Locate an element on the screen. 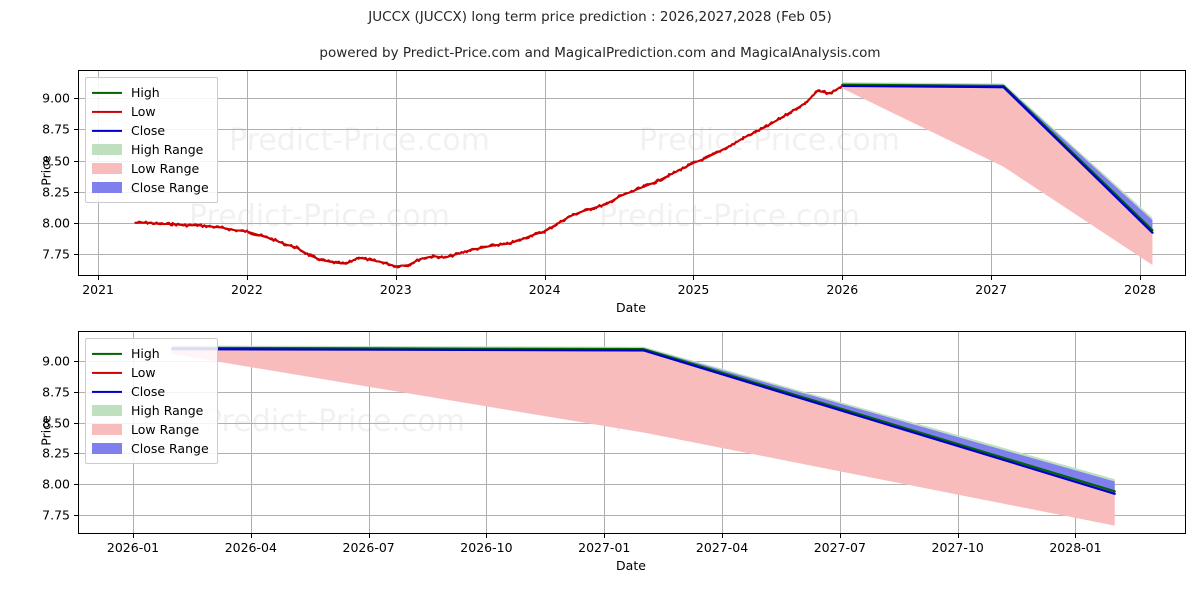 Image resolution: width=1200 pixels, height=600 pixels. series-line-close is located at coordinates (997, 159).